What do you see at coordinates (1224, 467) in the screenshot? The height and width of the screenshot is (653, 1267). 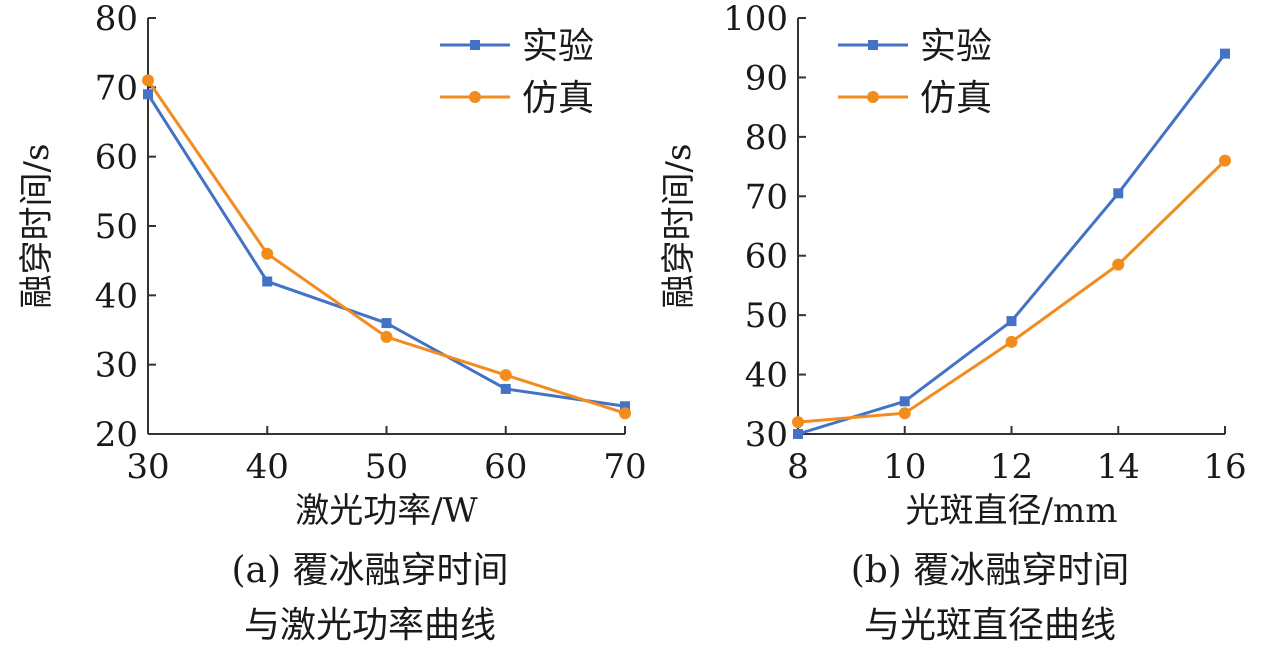 I see `x-tick-label: 16` at bounding box center [1224, 467].